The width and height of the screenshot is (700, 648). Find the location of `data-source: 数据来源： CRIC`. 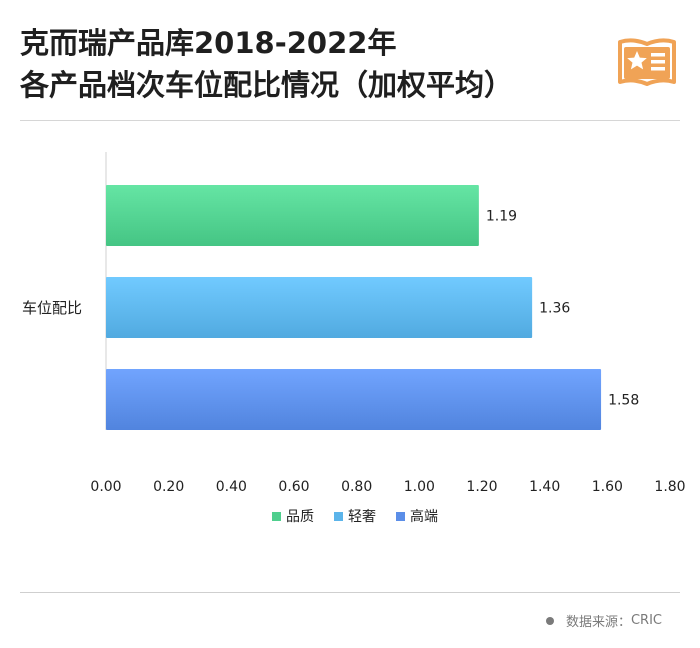

data-source: 数据来源： CRIC is located at coordinates (603, 620).